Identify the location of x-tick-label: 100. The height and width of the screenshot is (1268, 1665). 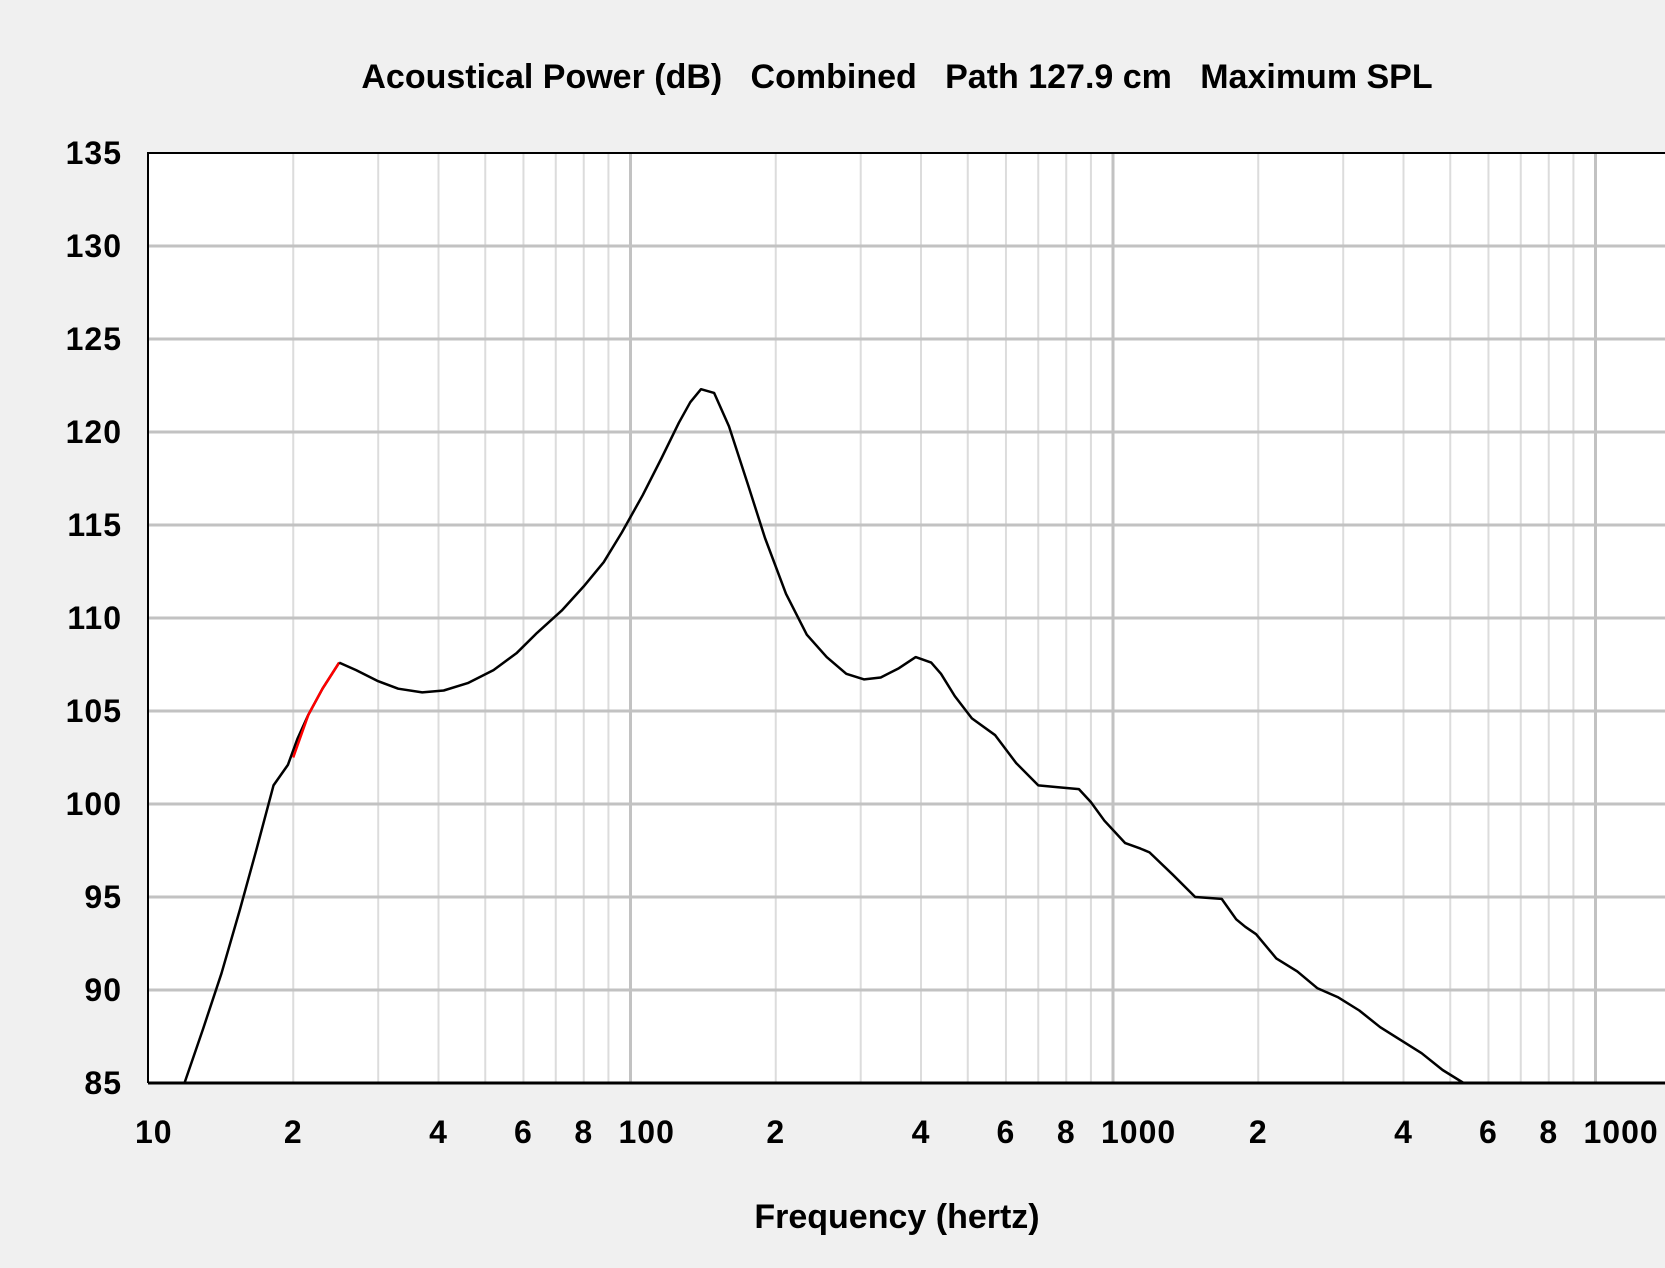
(647, 1132).